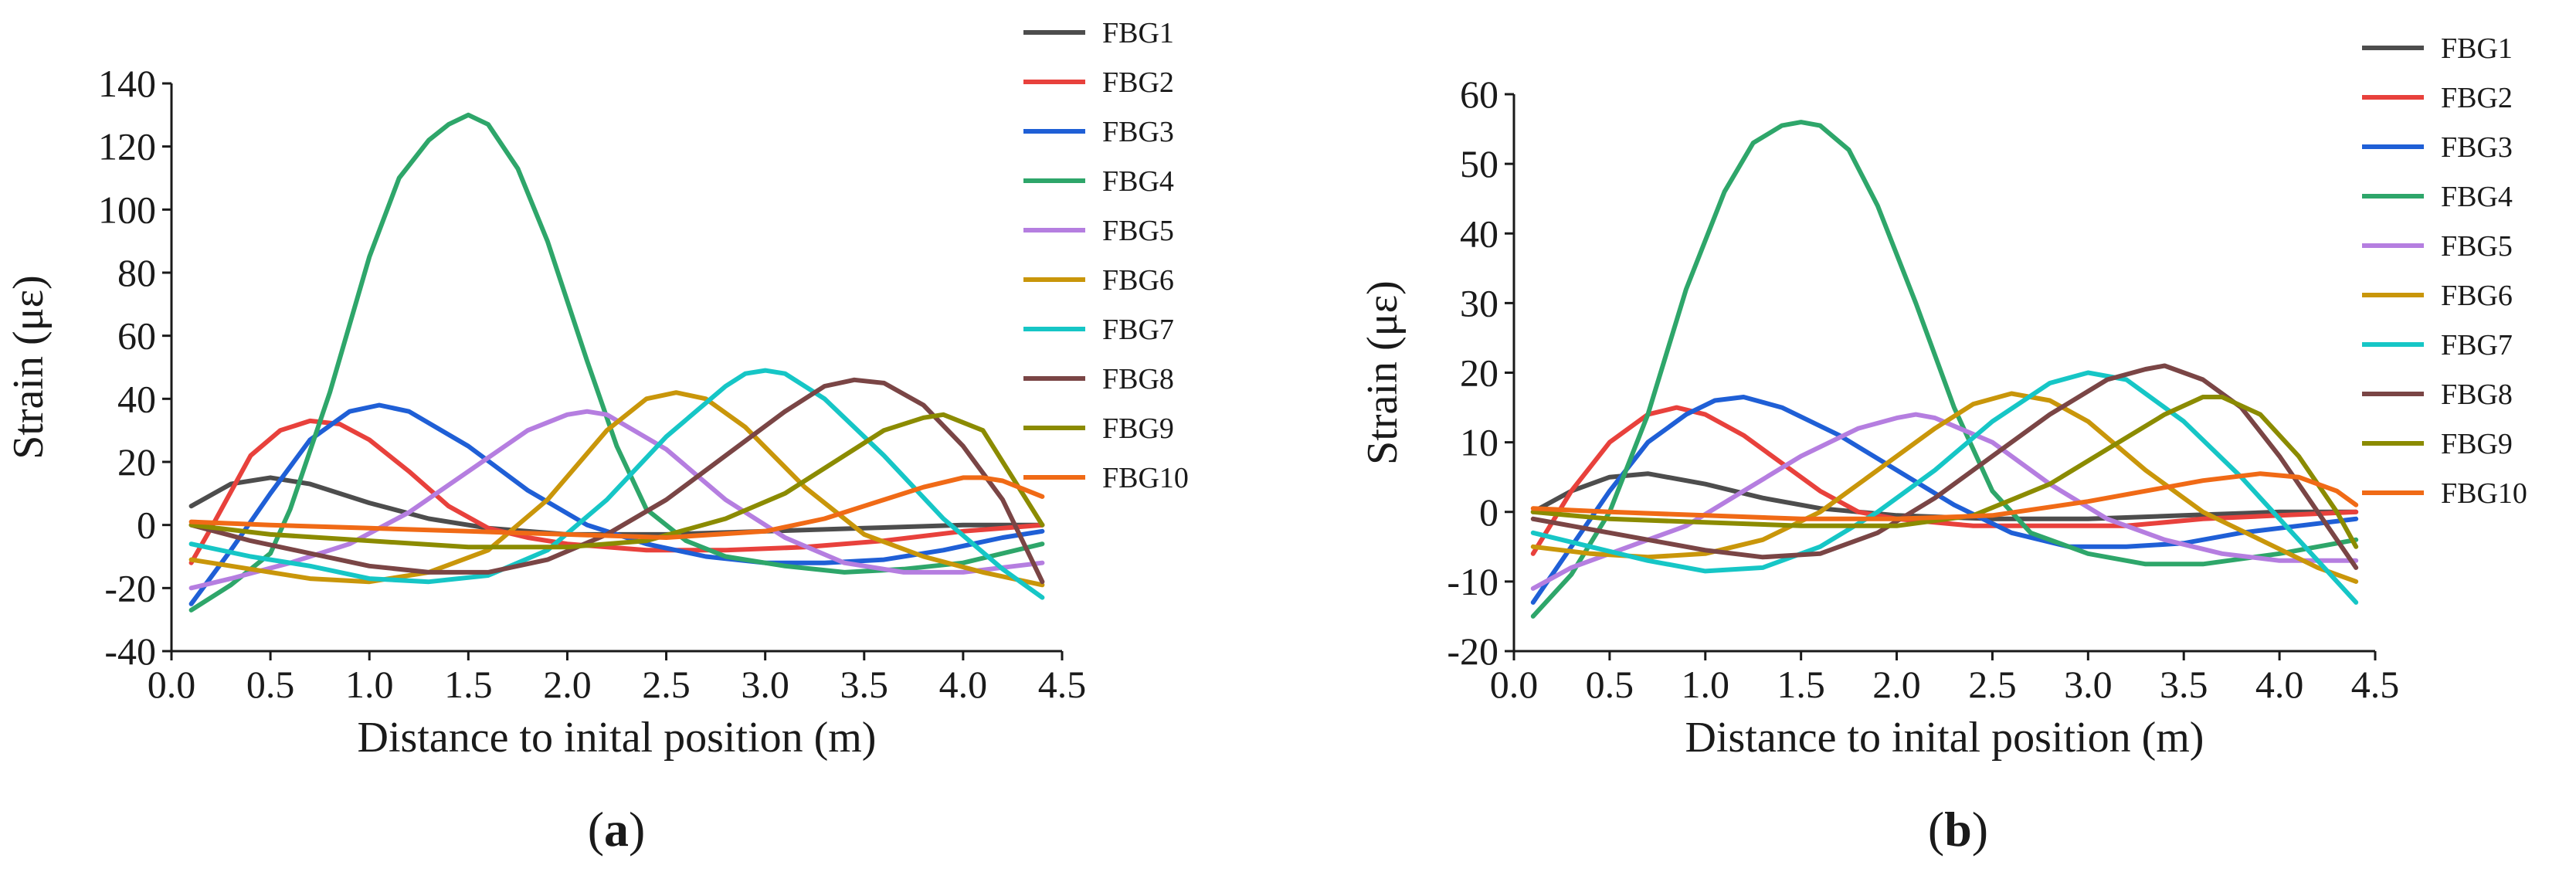  What do you see at coordinates (1479, 443) in the screenshot?
I see `y-tick-label: 10` at bounding box center [1479, 443].